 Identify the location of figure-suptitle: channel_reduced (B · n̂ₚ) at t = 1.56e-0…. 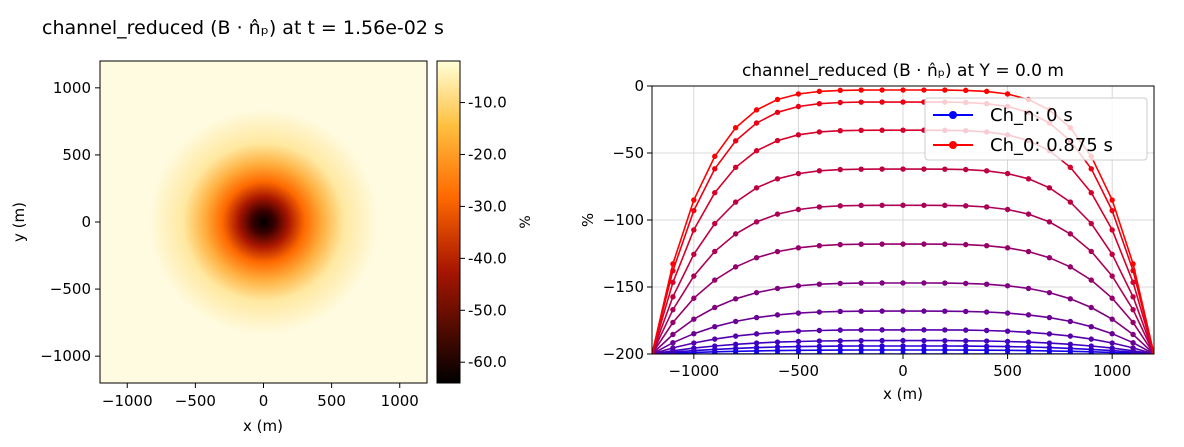
(243, 28).